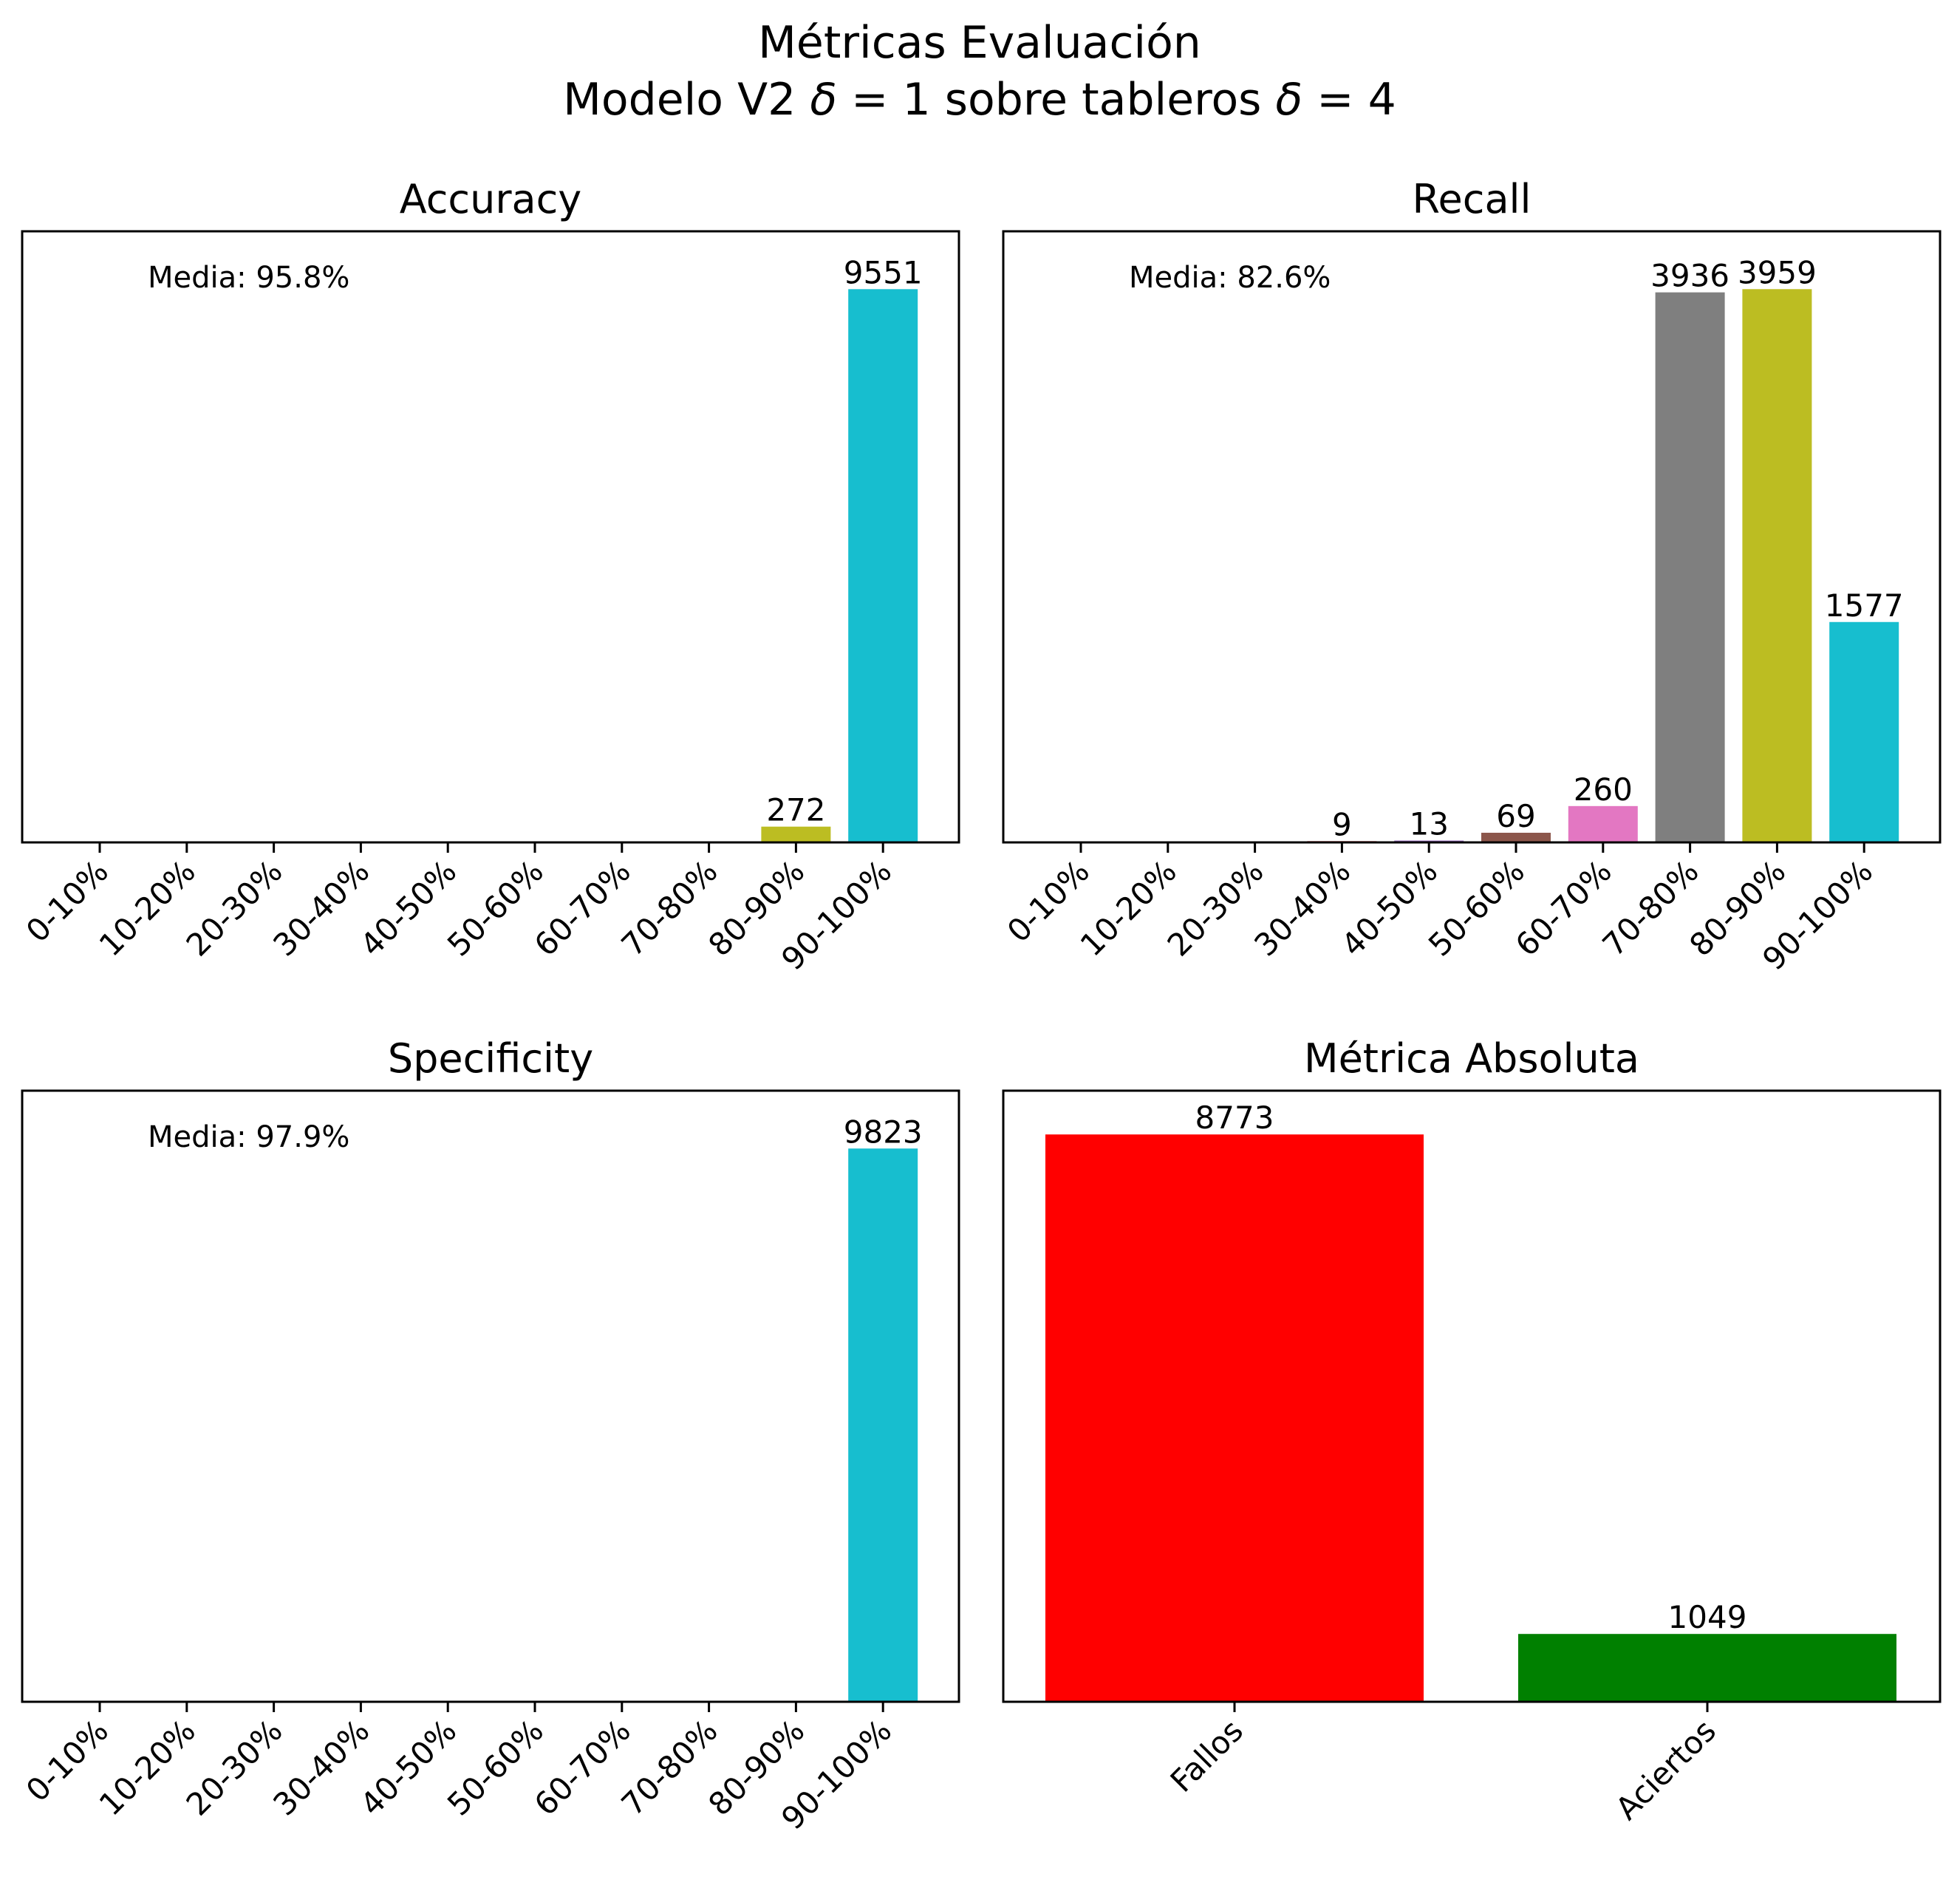 This screenshot has height=1888, width=1960. What do you see at coordinates (1471, 199) in the screenshot?
I see `chart-title: Recall` at bounding box center [1471, 199].